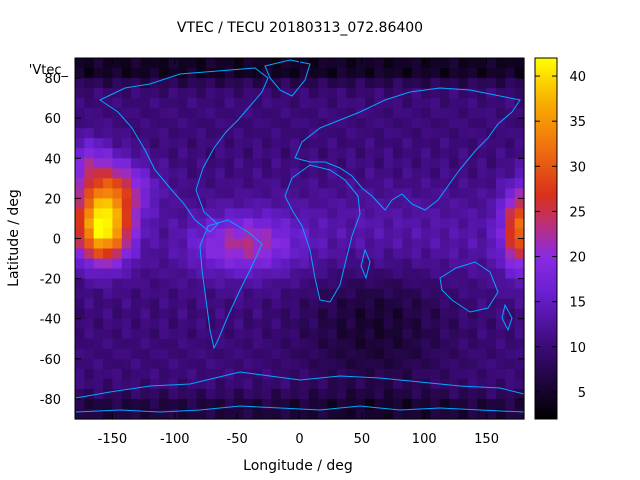 Image resolution: width=640 pixels, height=480 pixels. What do you see at coordinates (183, 150) in the screenshot?
I see `coastline-north-america` at bounding box center [183, 150].